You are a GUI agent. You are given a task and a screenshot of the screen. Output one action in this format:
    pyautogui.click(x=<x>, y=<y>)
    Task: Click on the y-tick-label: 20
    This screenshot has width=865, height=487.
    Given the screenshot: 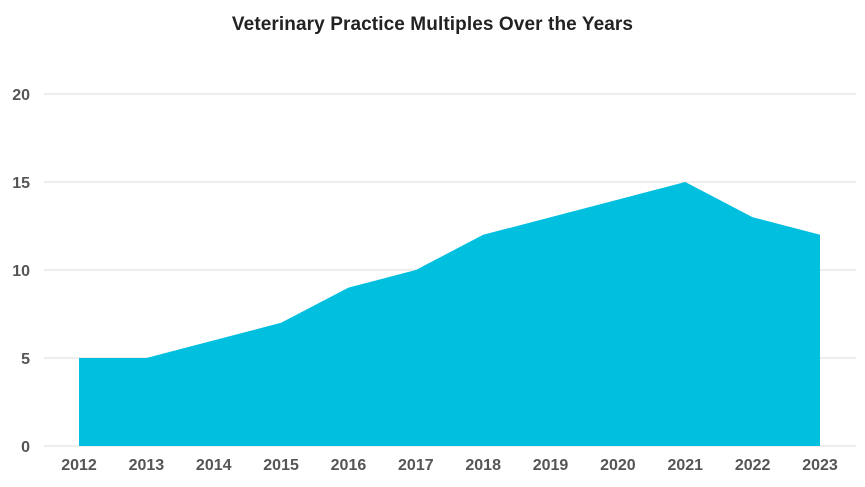 What is the action you would take?
    pyautogui.click(x=21, y=95)
    